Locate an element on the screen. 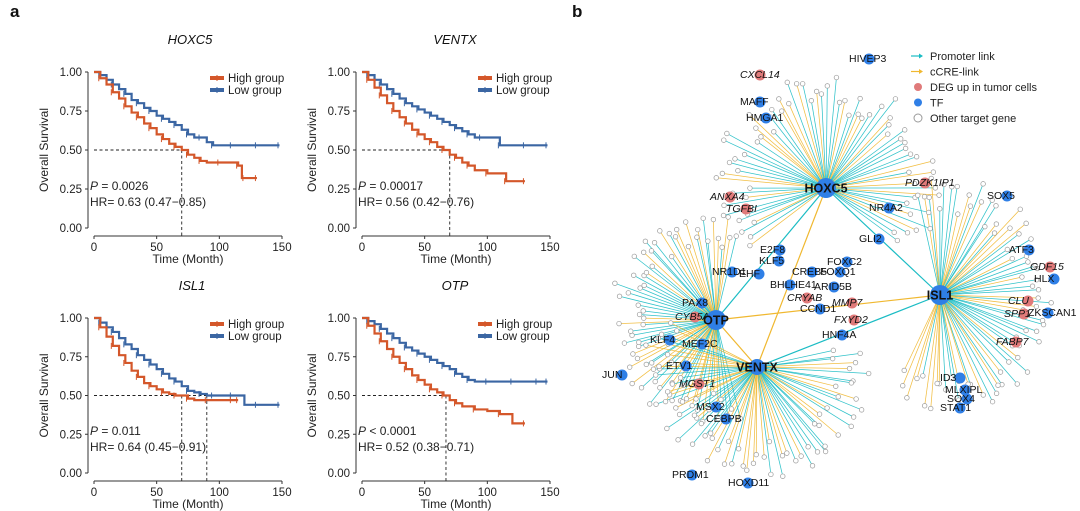 The image size is (1080, 511). legend-label: High group is located at coordinates (256, 325).